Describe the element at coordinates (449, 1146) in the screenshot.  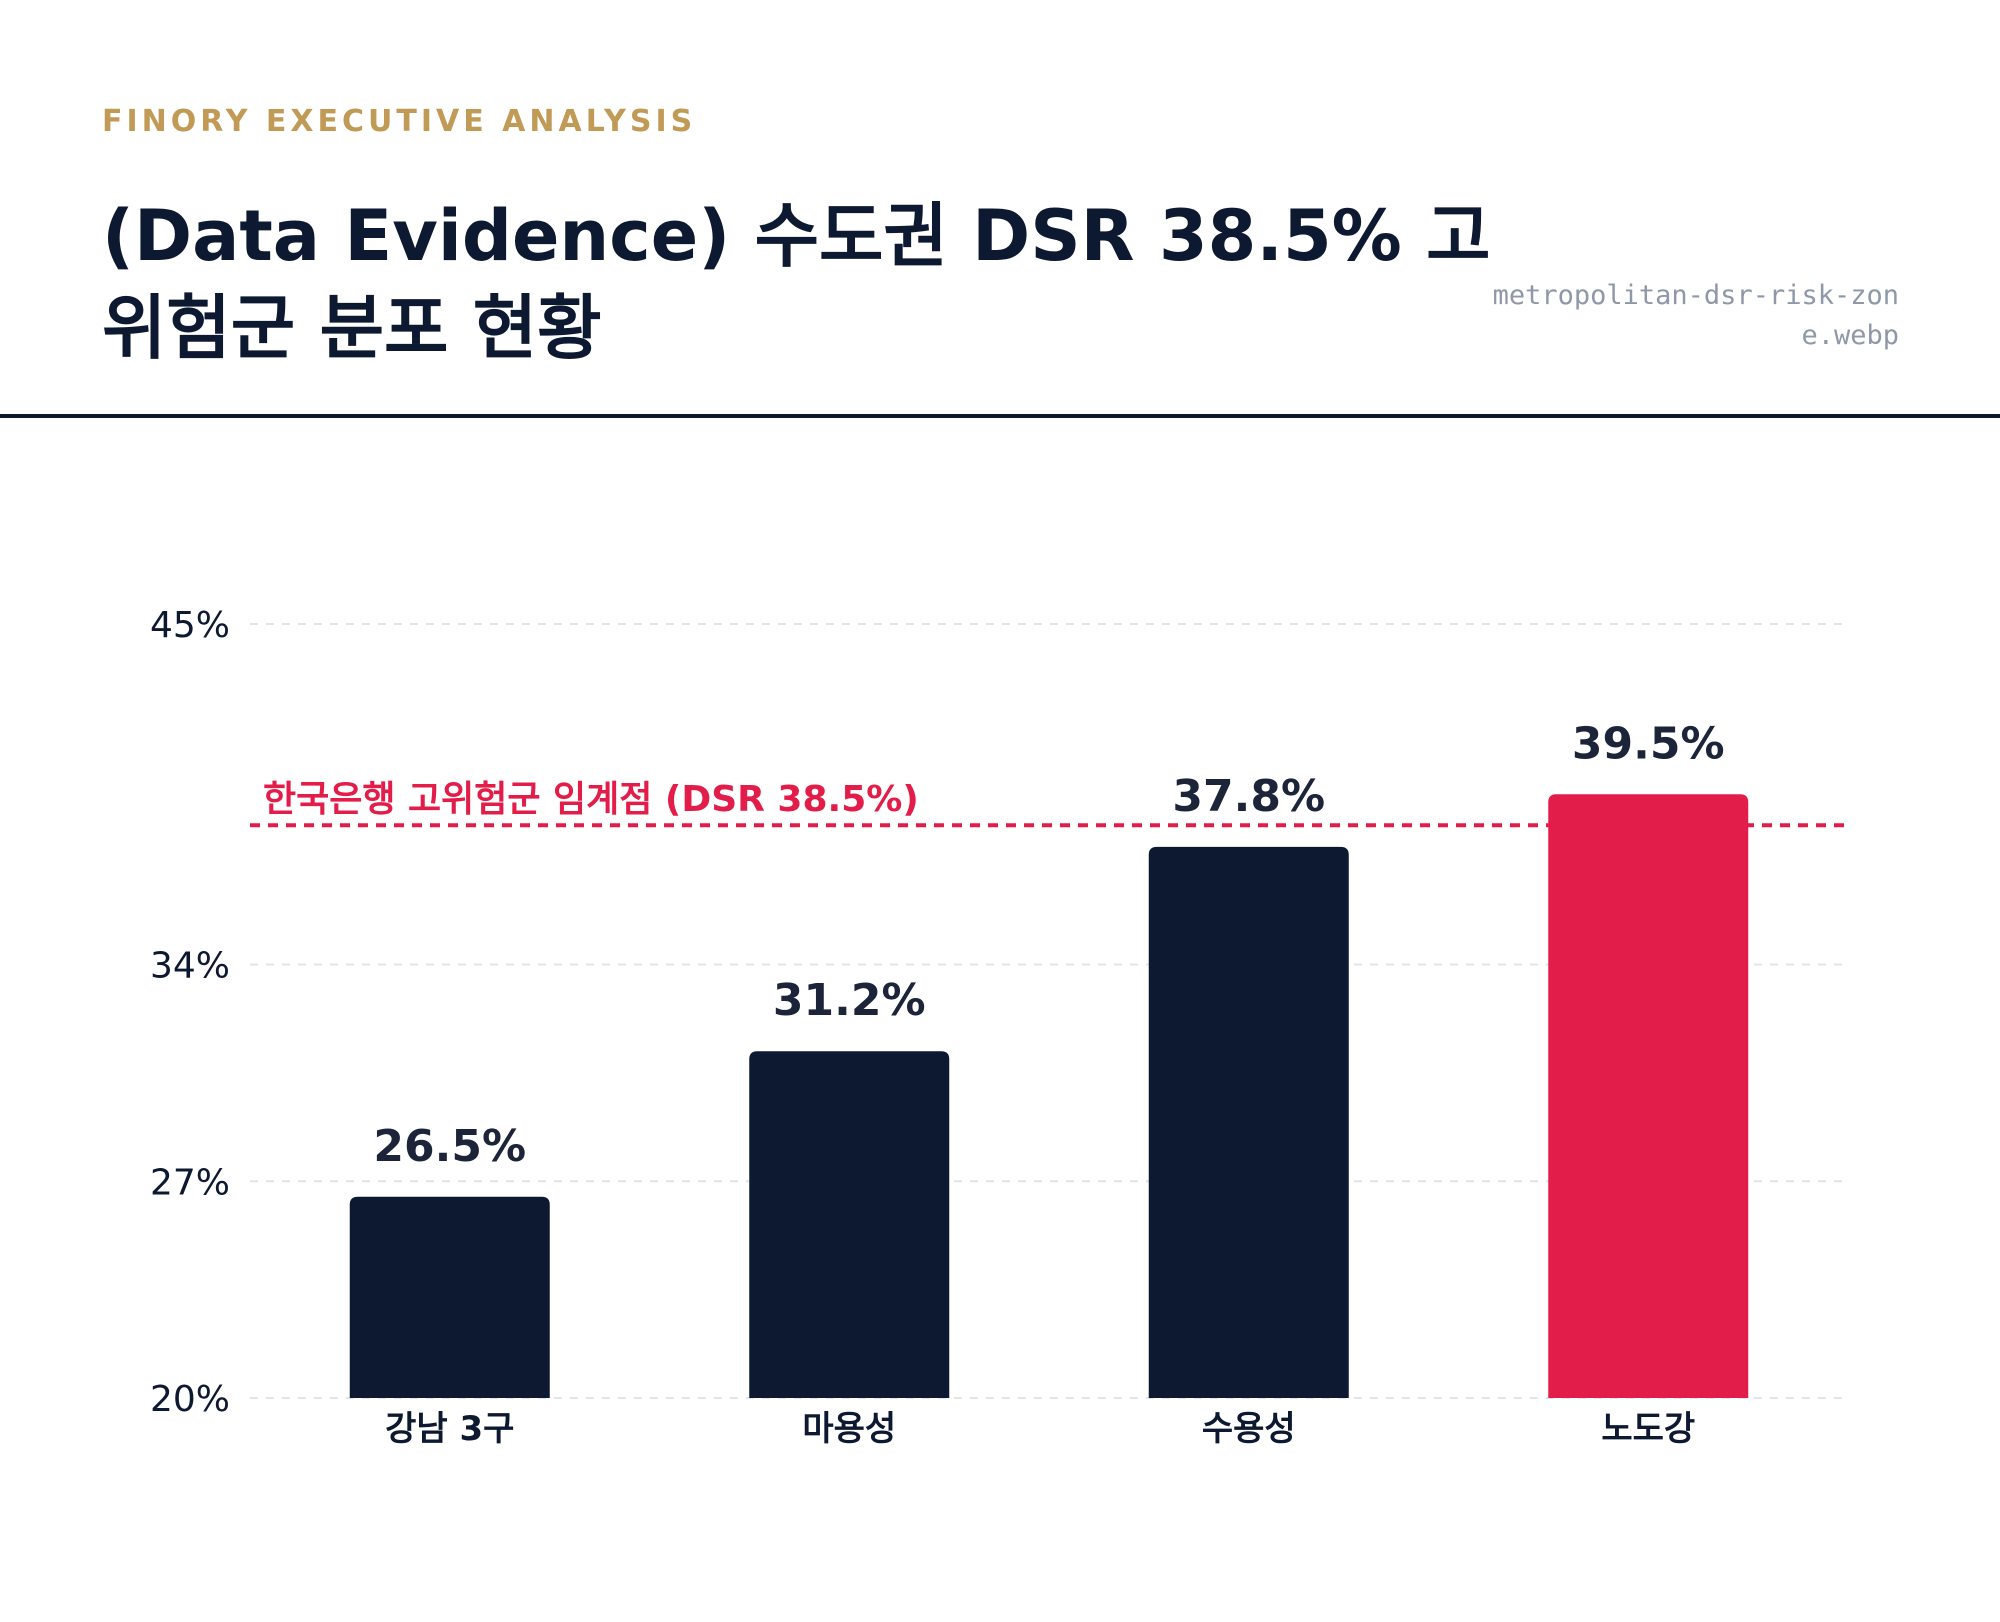
I see `bar-value-label: 26.5%` at that location.